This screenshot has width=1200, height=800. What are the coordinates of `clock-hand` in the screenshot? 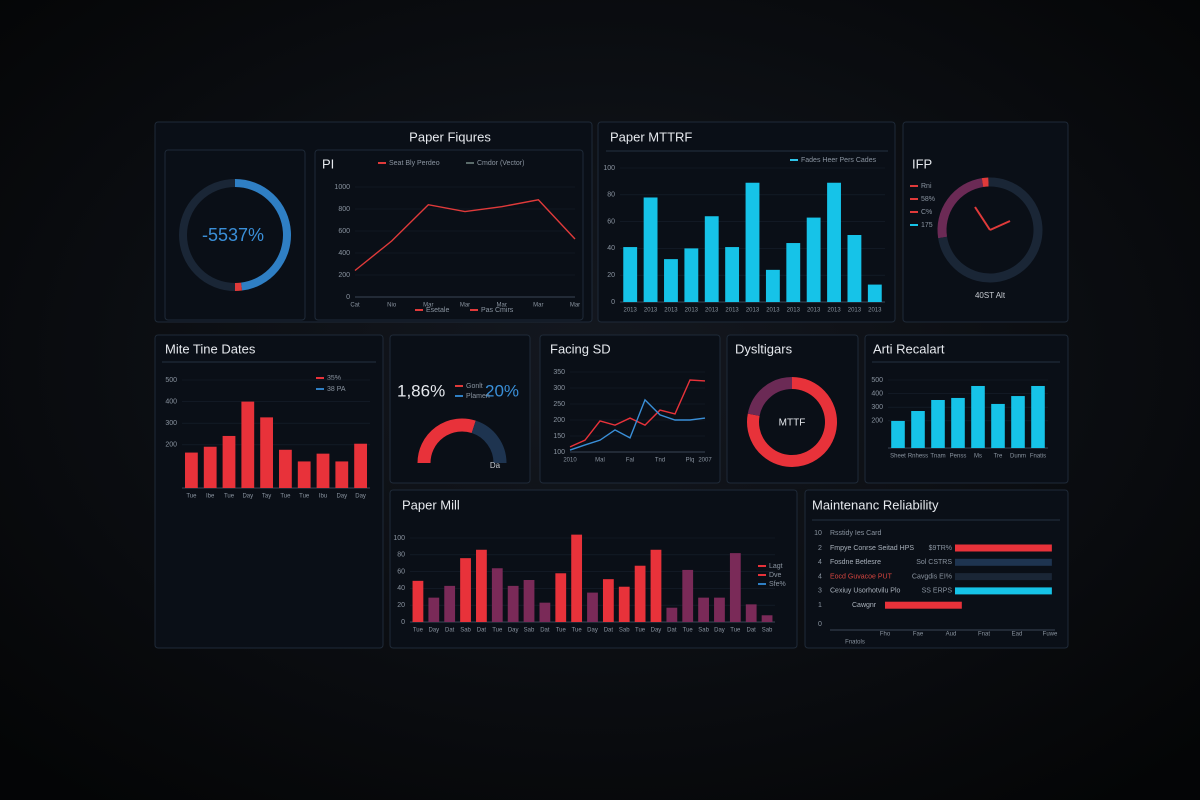 It's located at (982, 218).